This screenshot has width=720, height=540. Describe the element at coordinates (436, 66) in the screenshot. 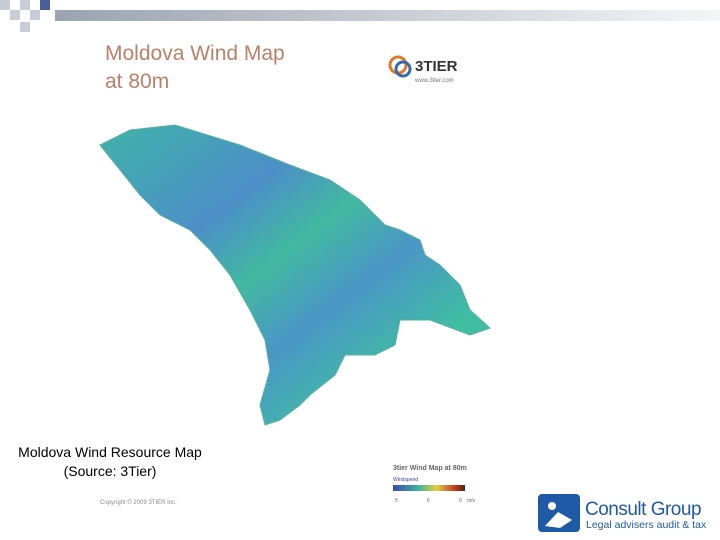

I see `logo-text: 3TIER` at that location.